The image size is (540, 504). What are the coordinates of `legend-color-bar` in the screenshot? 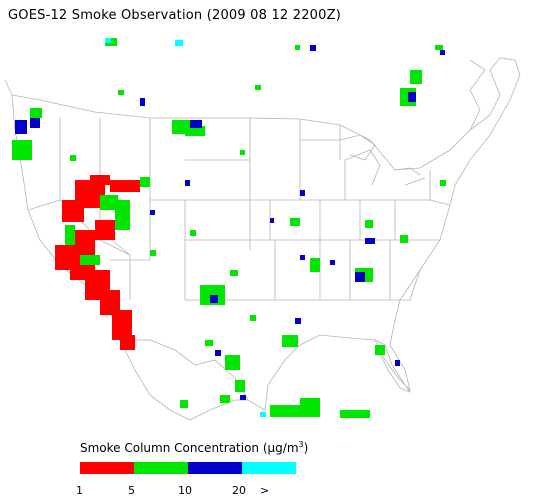 It's located at (188, 468).